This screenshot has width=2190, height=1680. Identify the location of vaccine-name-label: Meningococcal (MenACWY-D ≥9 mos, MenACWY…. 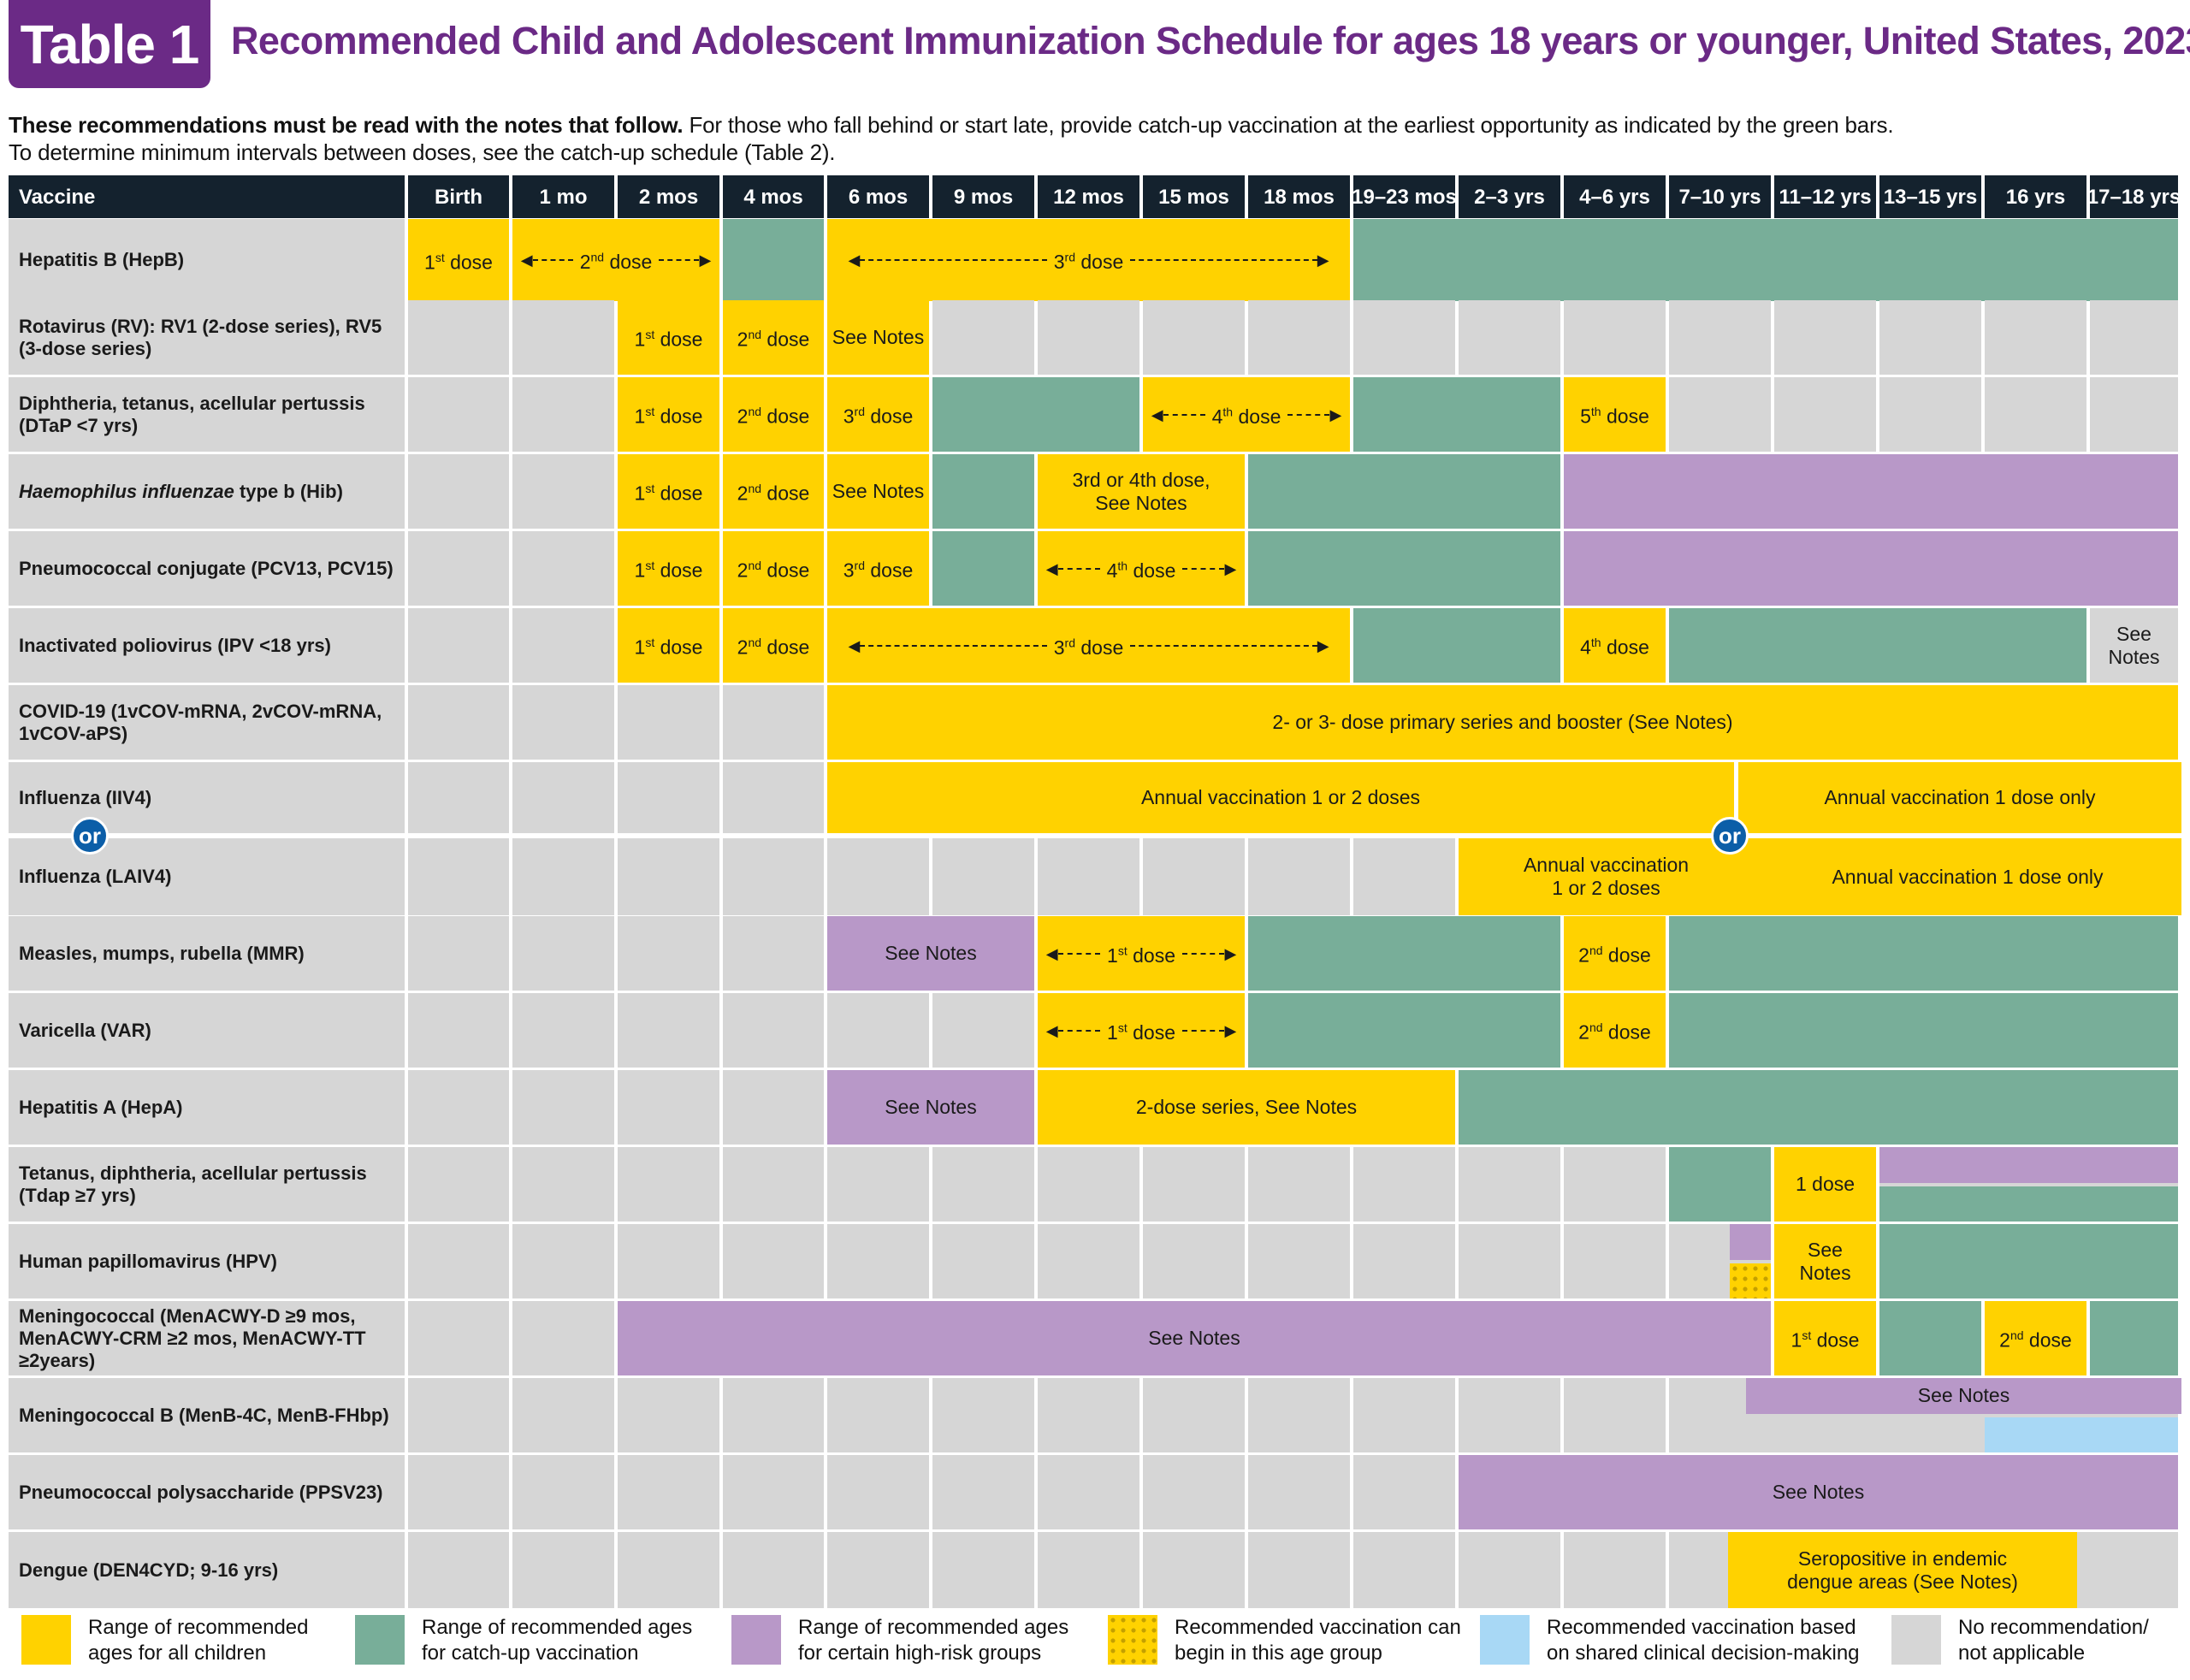
(192, 1338).